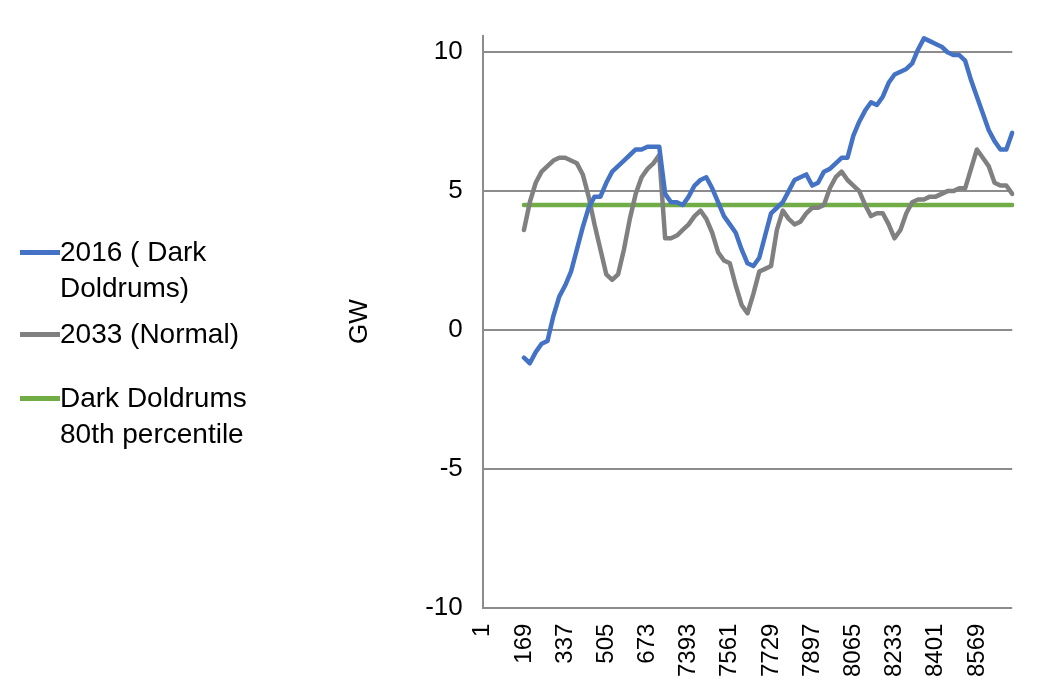 The width and height of the screenshot is (1049, 685). Describe the element at coordinates (646, 643) in the screenshot. I see `x-tick-label: 673` at that location.